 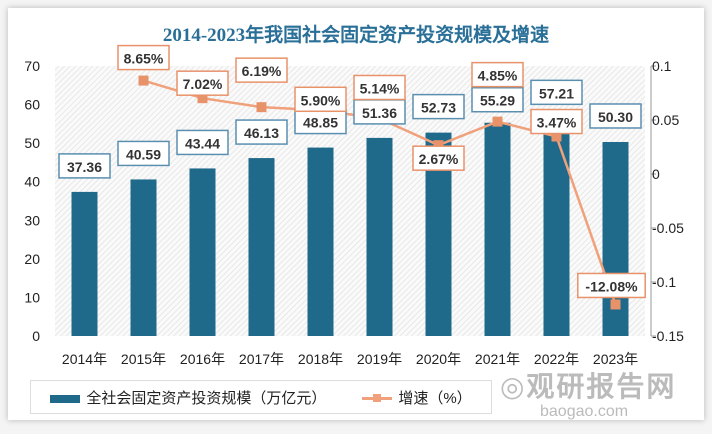 I want to click on bar-data-label: 50.30, so click(x=615, y=117).